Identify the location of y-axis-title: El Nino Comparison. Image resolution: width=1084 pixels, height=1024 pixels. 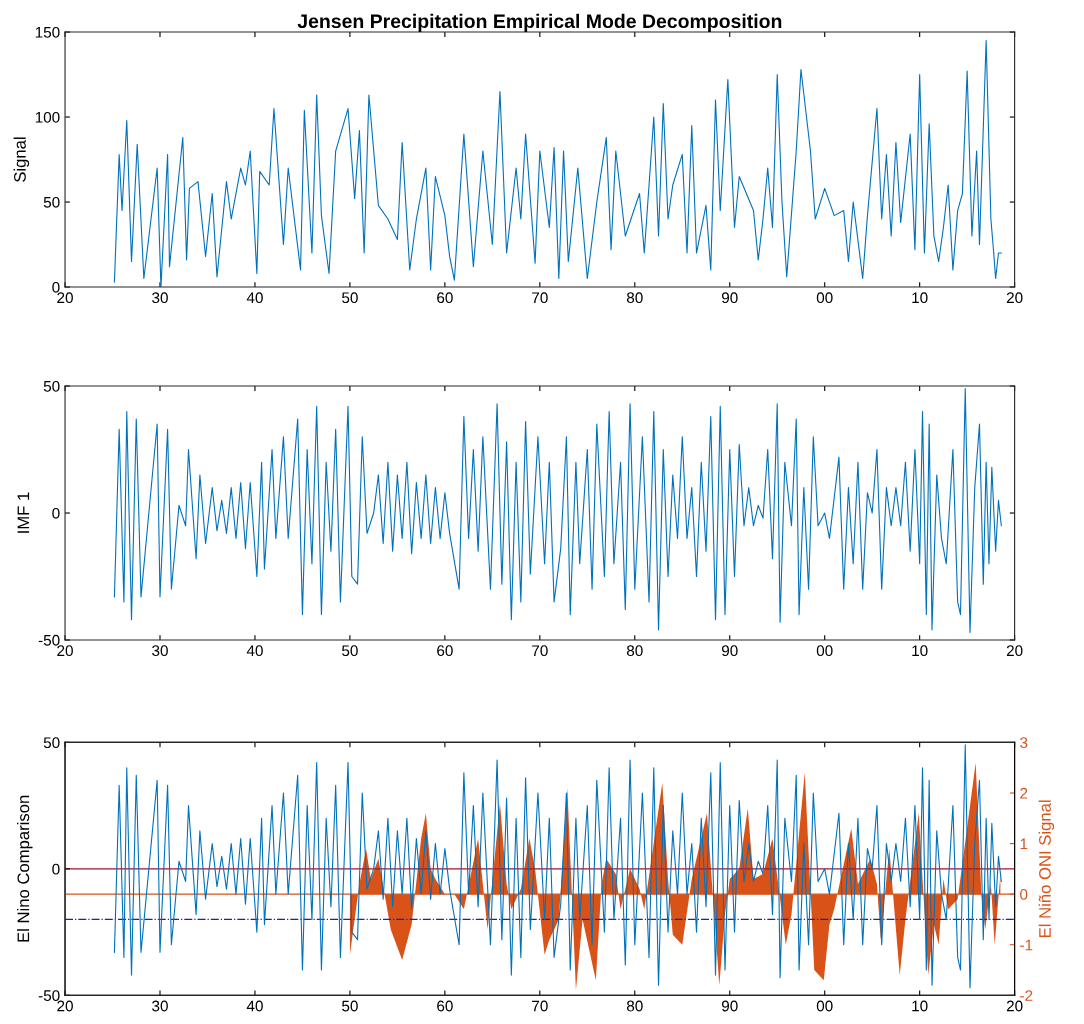
(25, 868).